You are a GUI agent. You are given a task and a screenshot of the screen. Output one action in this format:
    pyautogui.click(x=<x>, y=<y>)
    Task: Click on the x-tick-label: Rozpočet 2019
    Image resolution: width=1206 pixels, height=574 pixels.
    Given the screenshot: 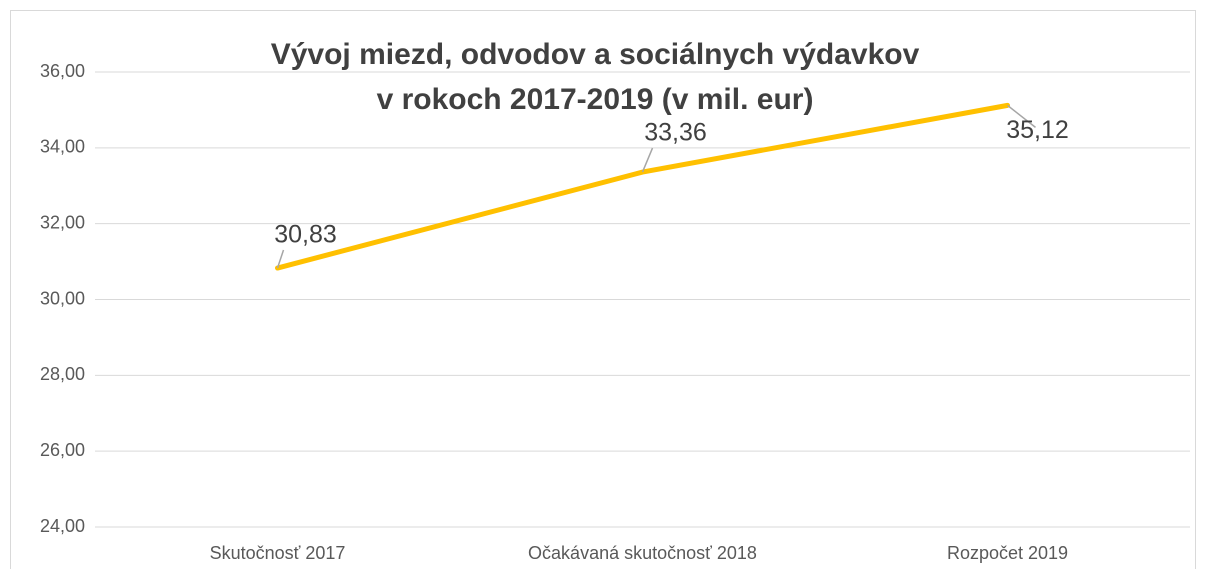 What is the action you would take?
    pyautogui.click(x=1007, y=553)
    